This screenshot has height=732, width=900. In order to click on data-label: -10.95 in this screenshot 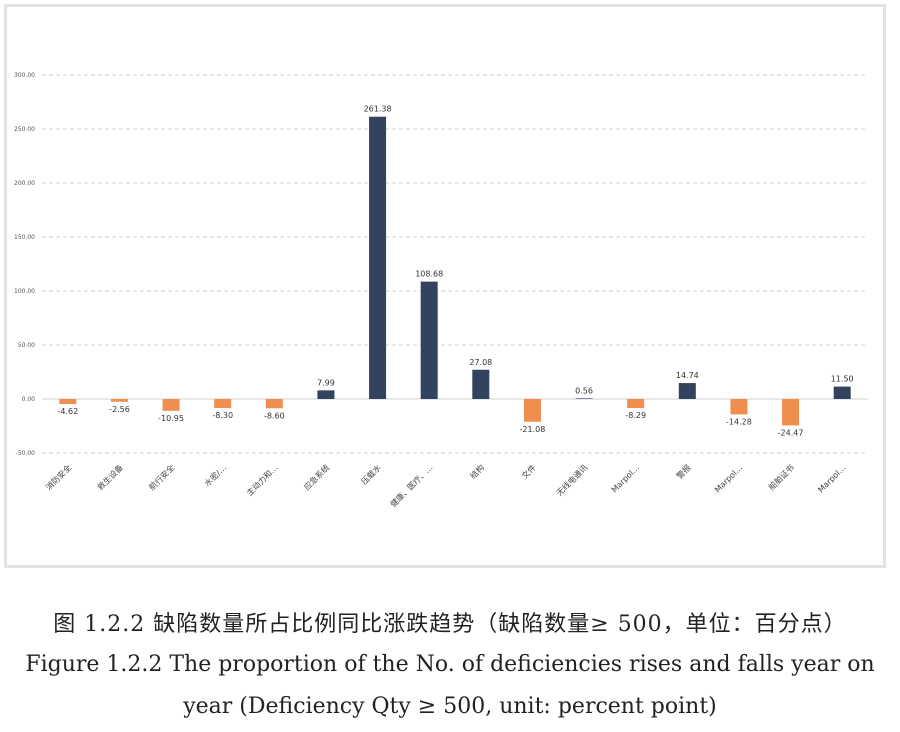, I will do `click(171, 418)`.